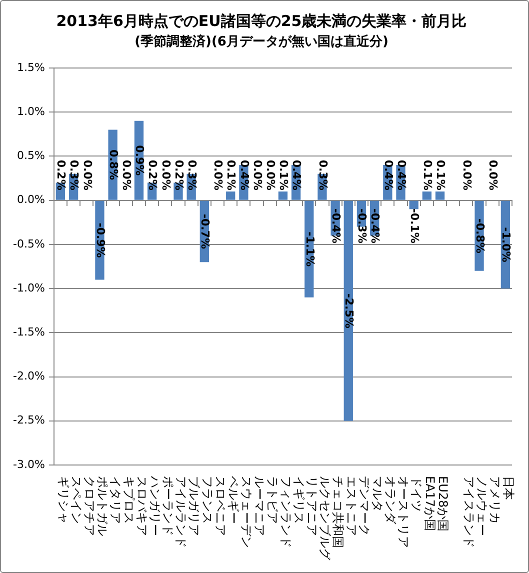 Image resolution: width=529 pixels, height=573 pixels. What do you see at coordinates (194, 506) in the screenshot?
I see `x-tick-label: ブルガリア` at bounding box center [194, 506].